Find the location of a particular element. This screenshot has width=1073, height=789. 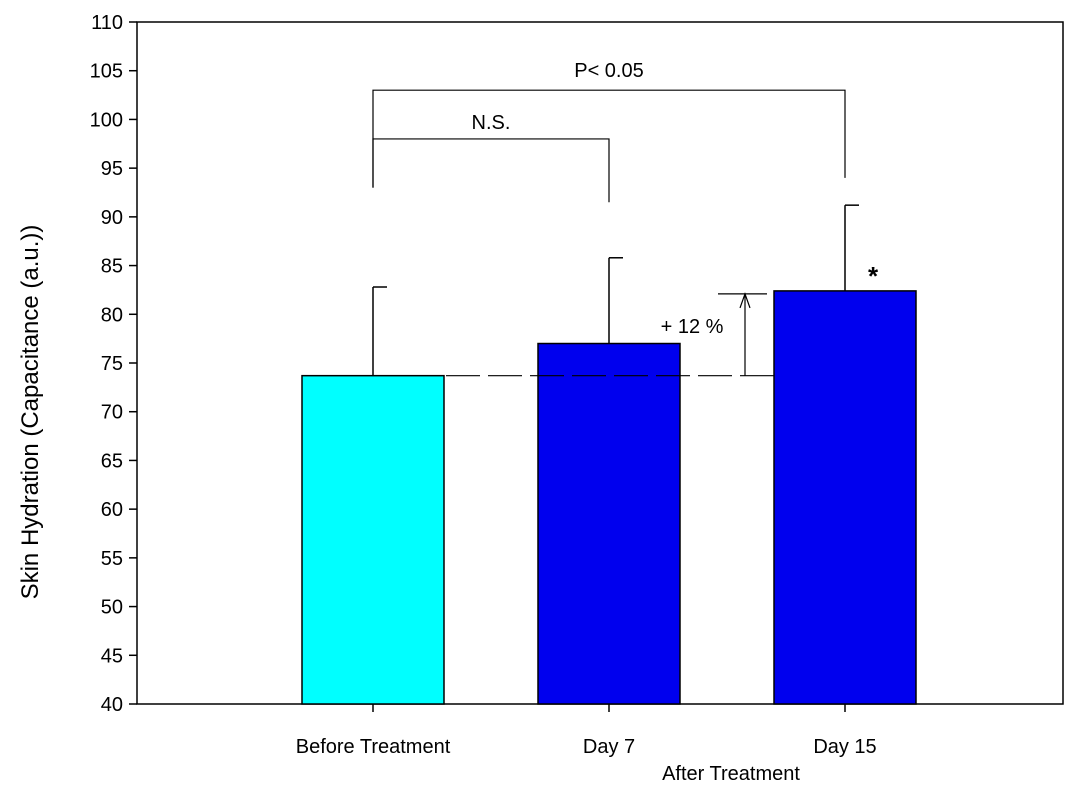

category-label: Before Treatment is located at coordinates (373, 747).